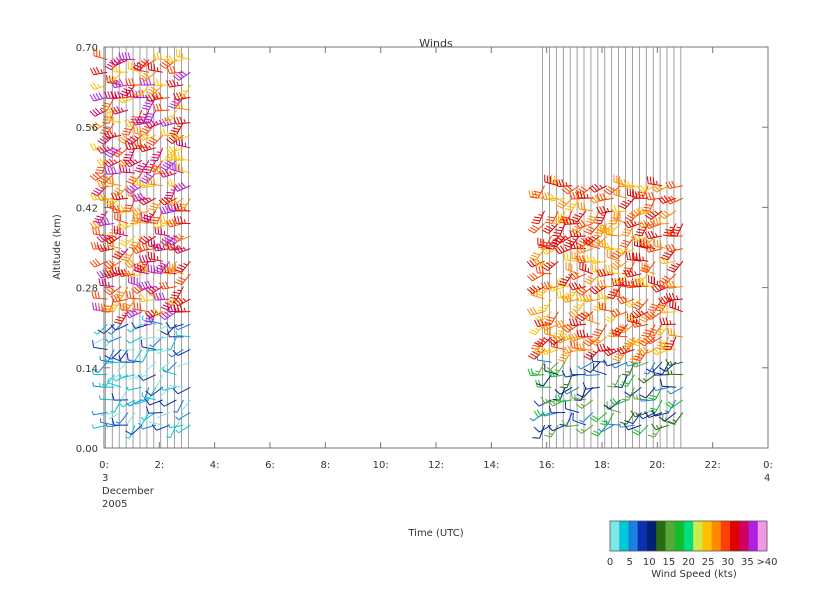  I want to click on colorbar-tick-label: 35, so click(747, 562).